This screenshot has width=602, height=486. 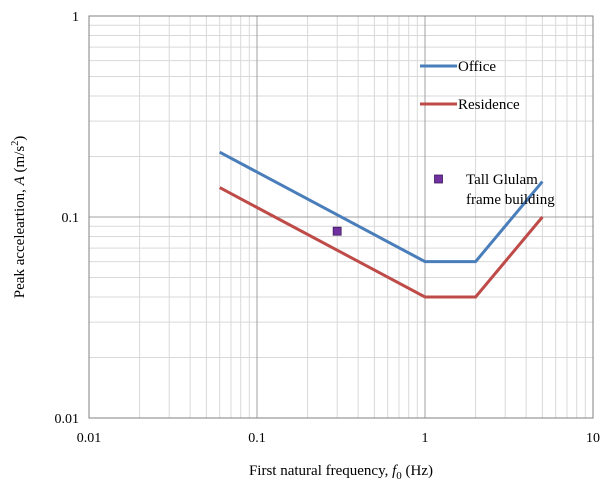 What do you see at coordinates (510, 200) in the screenshot?
I see `legend-label-tall-glulam-frame-building: frame building` at bounding box center [510, 200].